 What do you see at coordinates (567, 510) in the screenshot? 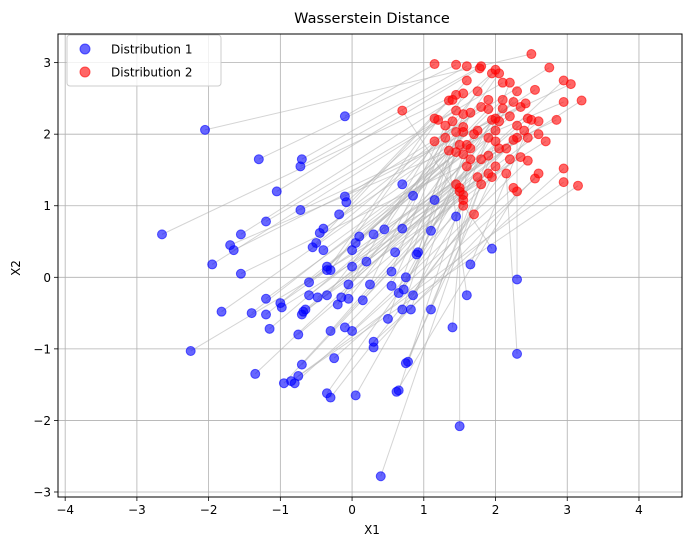
I see `x-tick-label: 3` at bounding box center [567, 510].